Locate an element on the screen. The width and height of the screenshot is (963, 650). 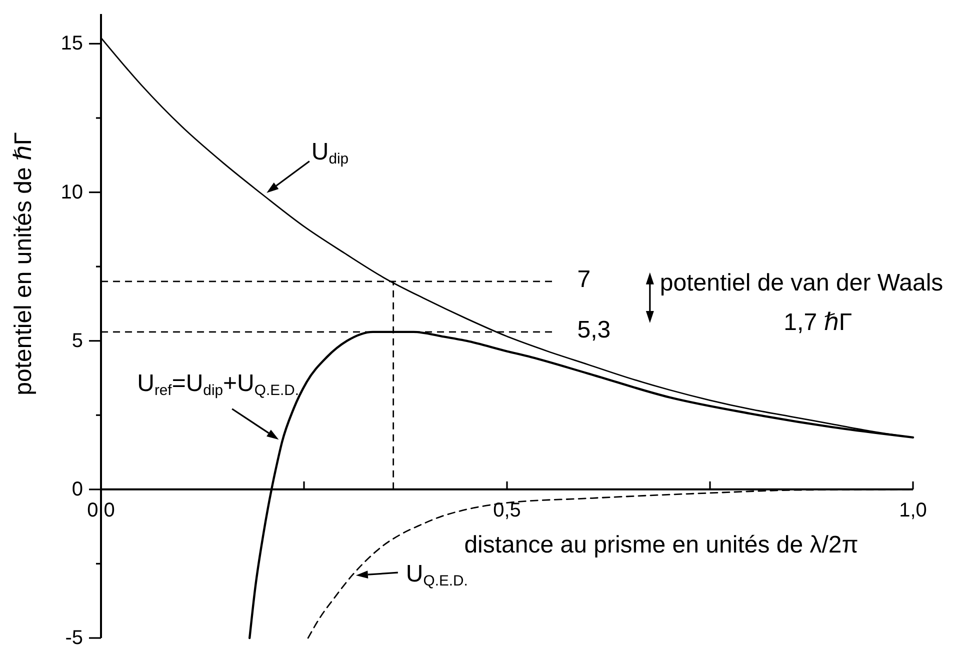
series-label: U$_{Q.E.D.}$ is located at coordinates (437, 575).